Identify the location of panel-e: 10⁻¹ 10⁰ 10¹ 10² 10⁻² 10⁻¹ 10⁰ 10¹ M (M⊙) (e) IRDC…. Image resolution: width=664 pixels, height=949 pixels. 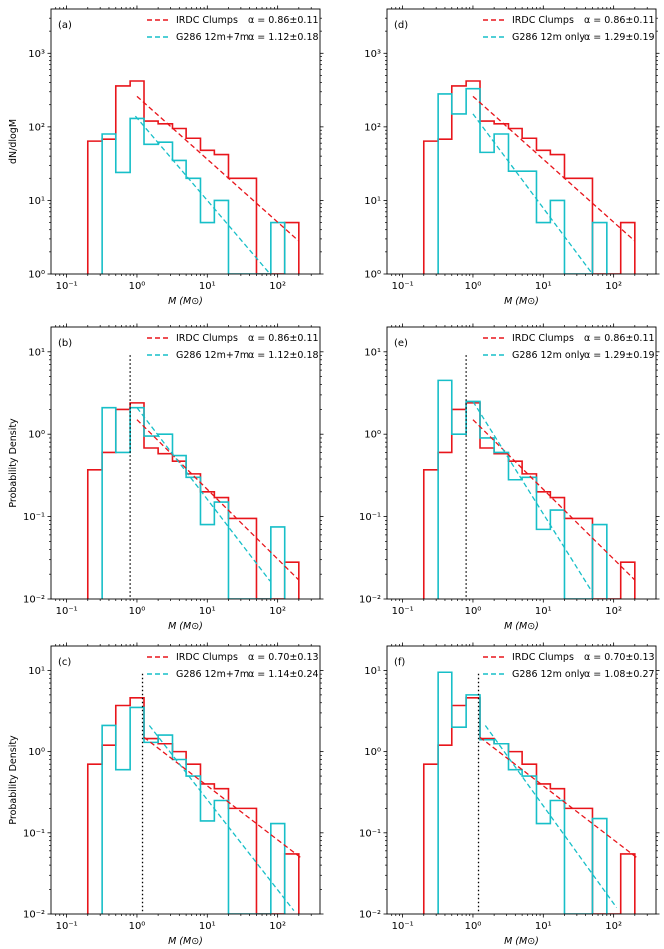
(509, 477).